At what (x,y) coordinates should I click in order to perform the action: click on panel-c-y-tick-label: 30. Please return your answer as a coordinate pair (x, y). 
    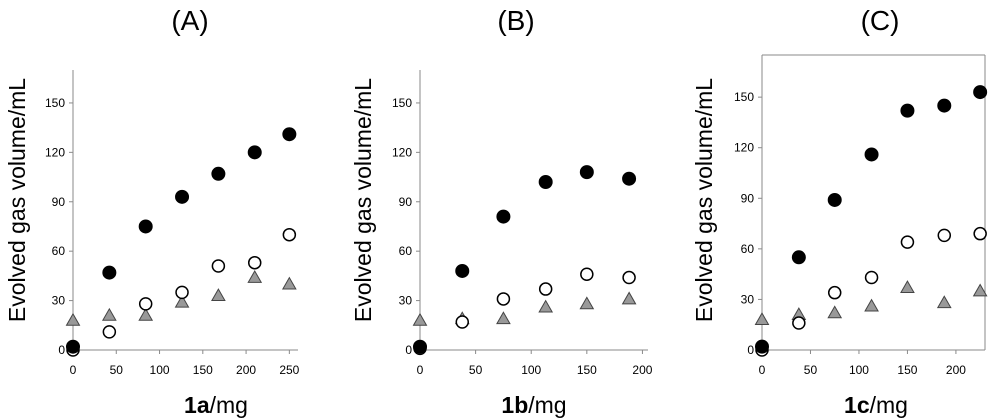
    Looking at the image, I should click on (748, 299).